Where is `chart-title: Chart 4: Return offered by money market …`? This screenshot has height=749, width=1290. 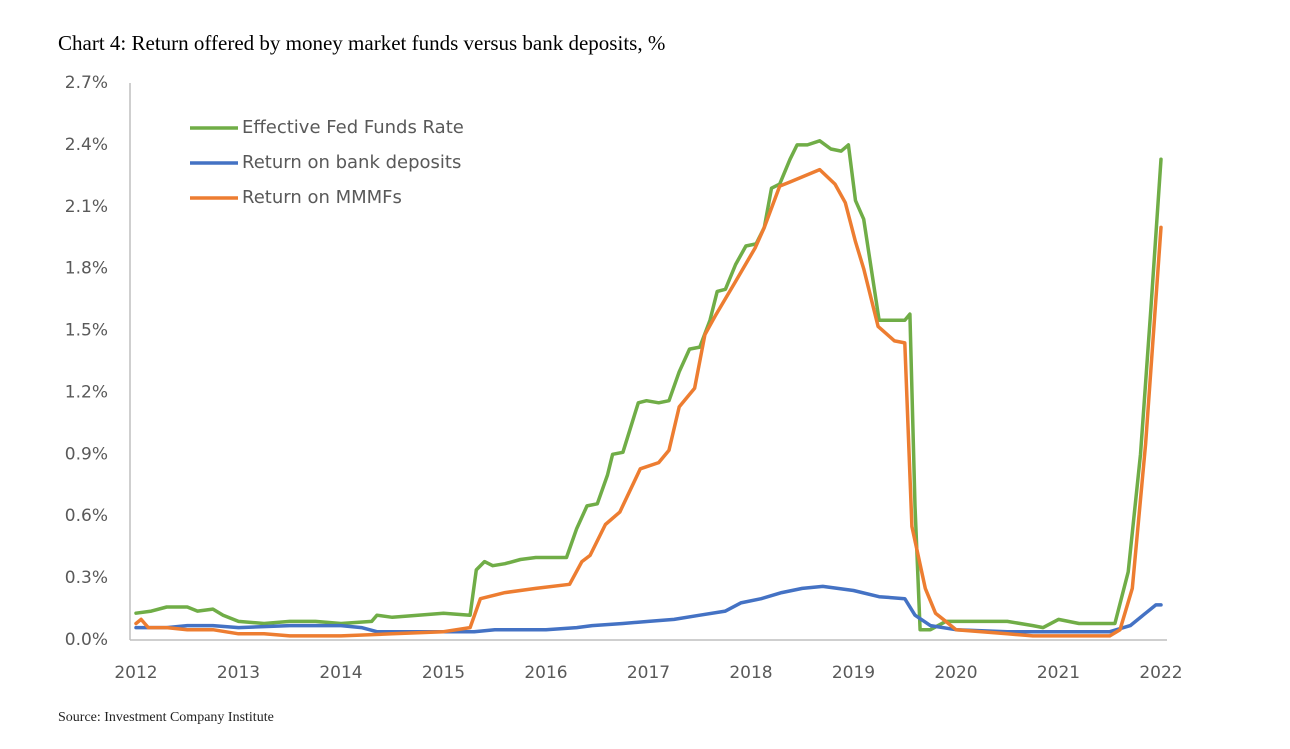 chart-title: Chart 4: Return offered by money market … is located at coordinates (361, 43).